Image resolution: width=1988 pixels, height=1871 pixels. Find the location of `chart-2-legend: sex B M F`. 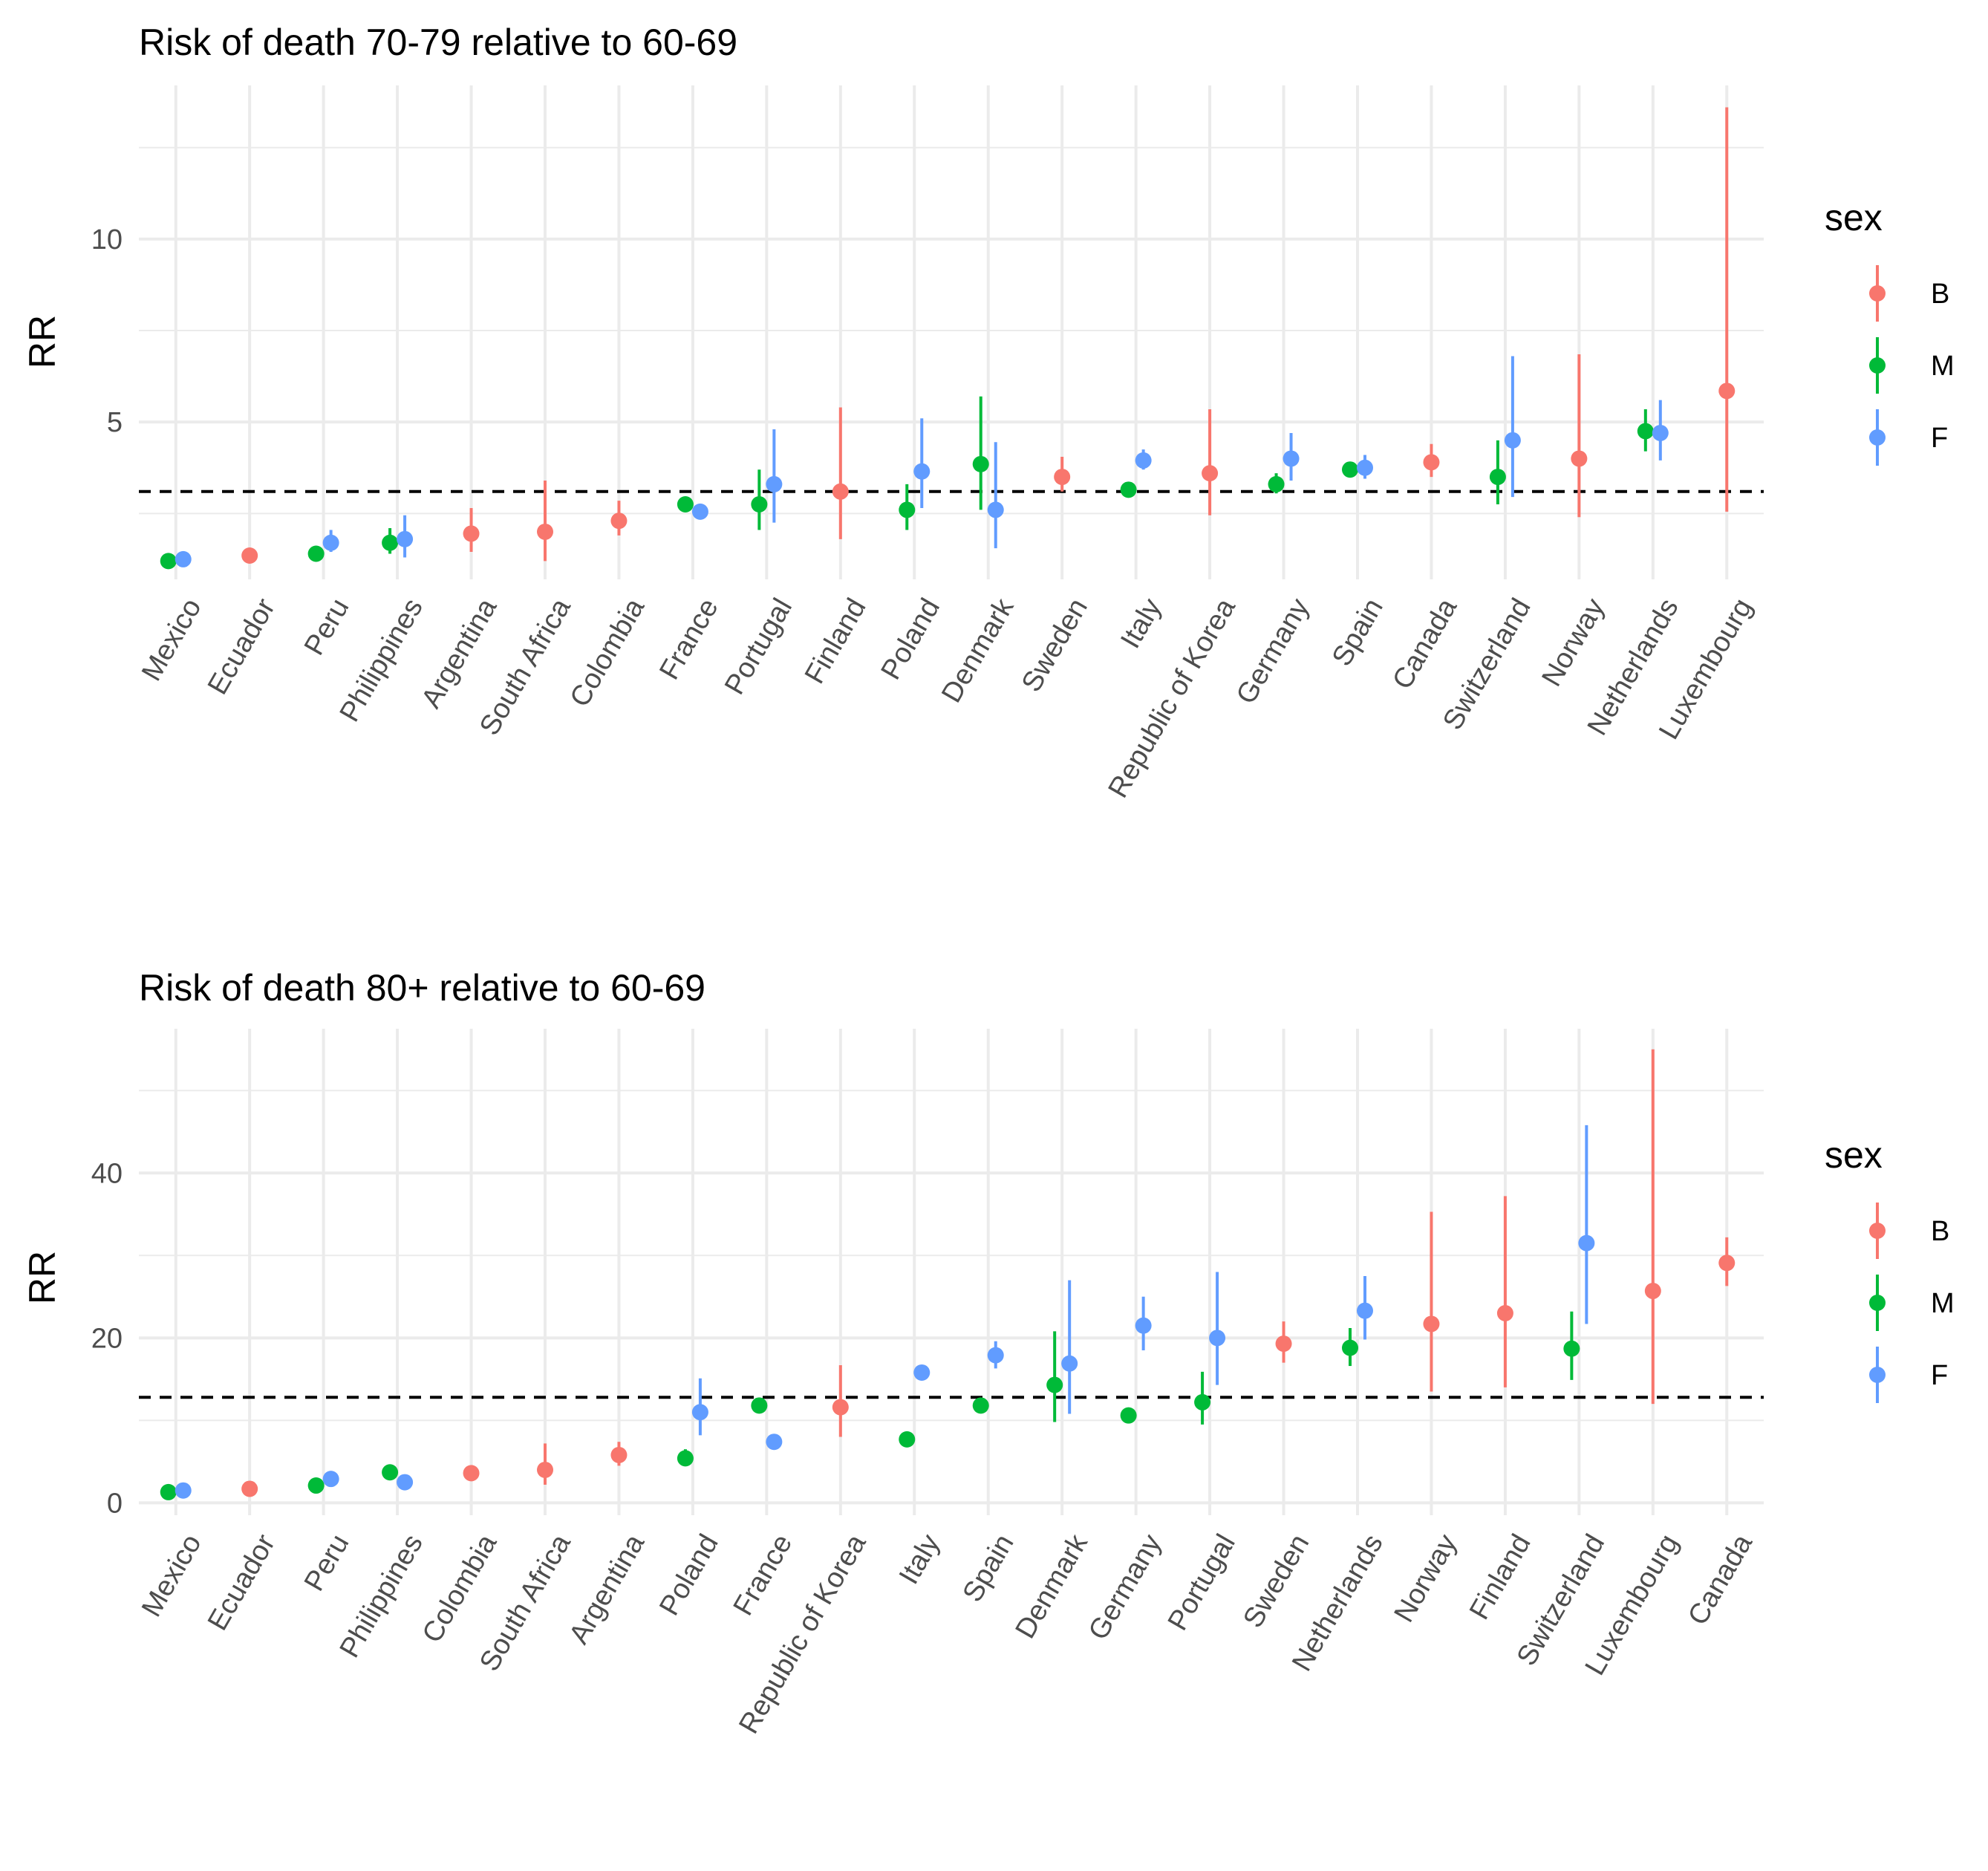

chart-2-legend: sex B M F is located at coordinates (1890, 1268).